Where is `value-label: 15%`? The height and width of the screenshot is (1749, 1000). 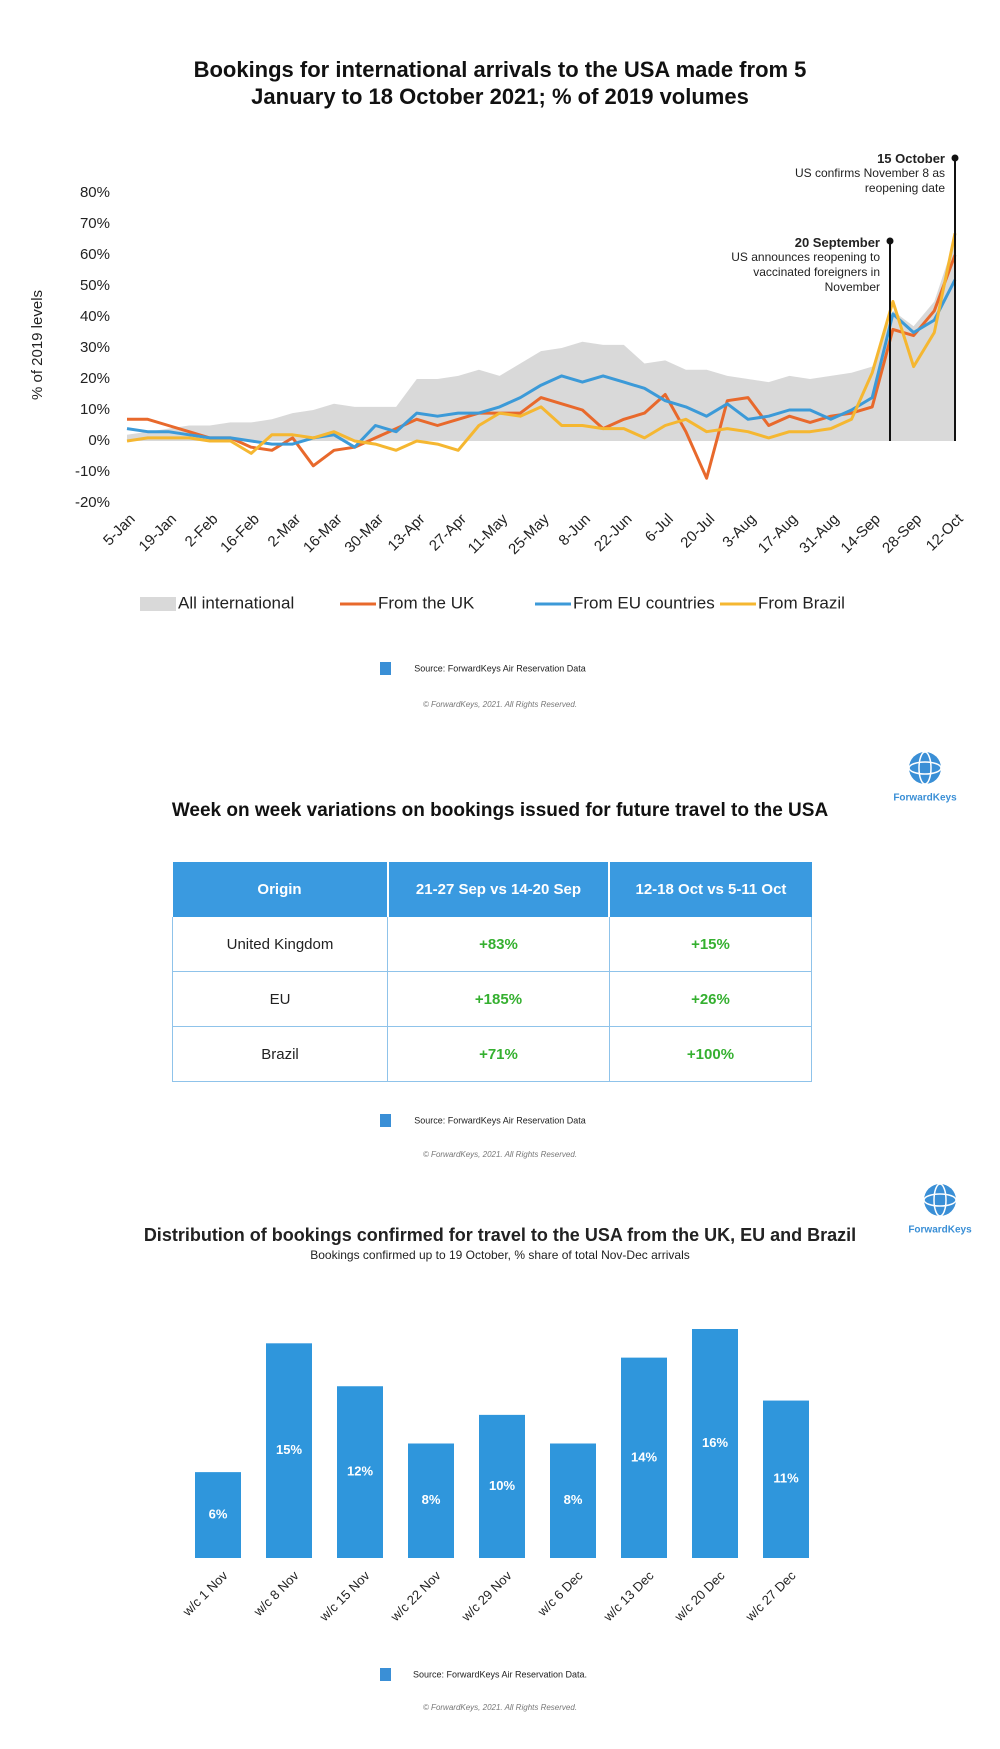 value-label: 15% is located at coordinates (289, 1449).